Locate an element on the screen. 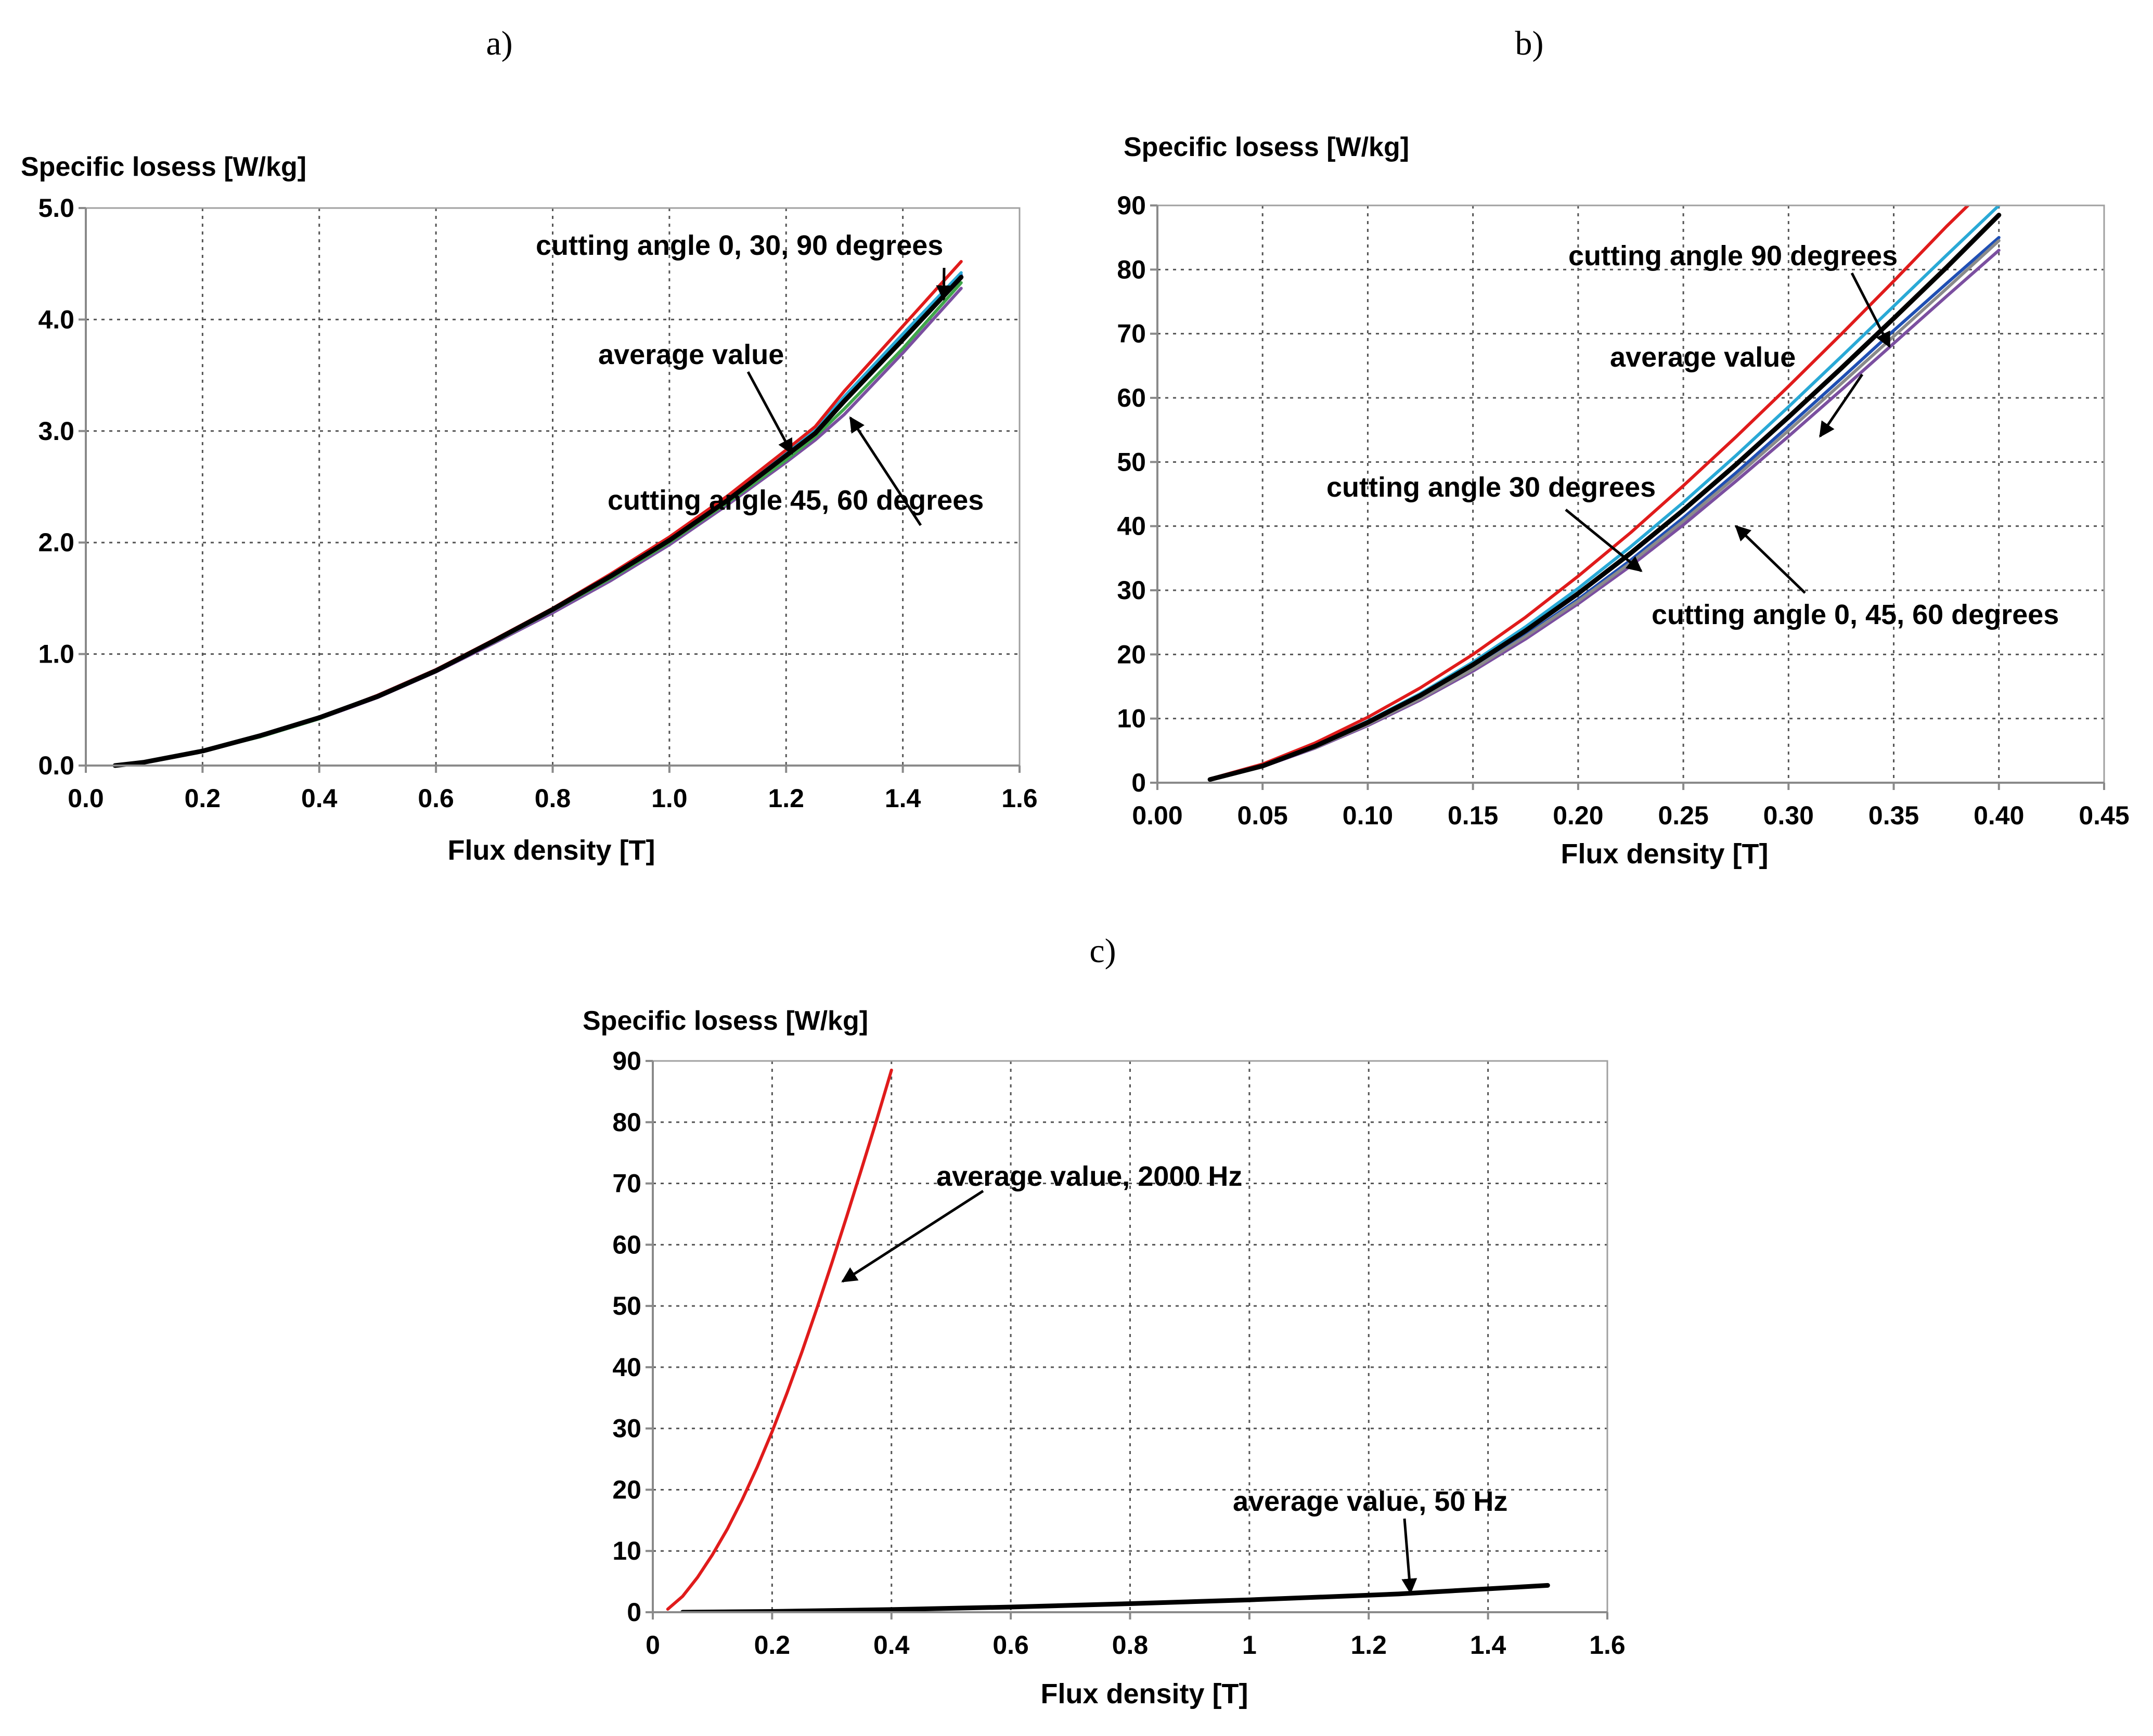 The height and width of the screenshot is (1736, 2153). panel-c-letter: c) is located at coordinates (1103, 951).